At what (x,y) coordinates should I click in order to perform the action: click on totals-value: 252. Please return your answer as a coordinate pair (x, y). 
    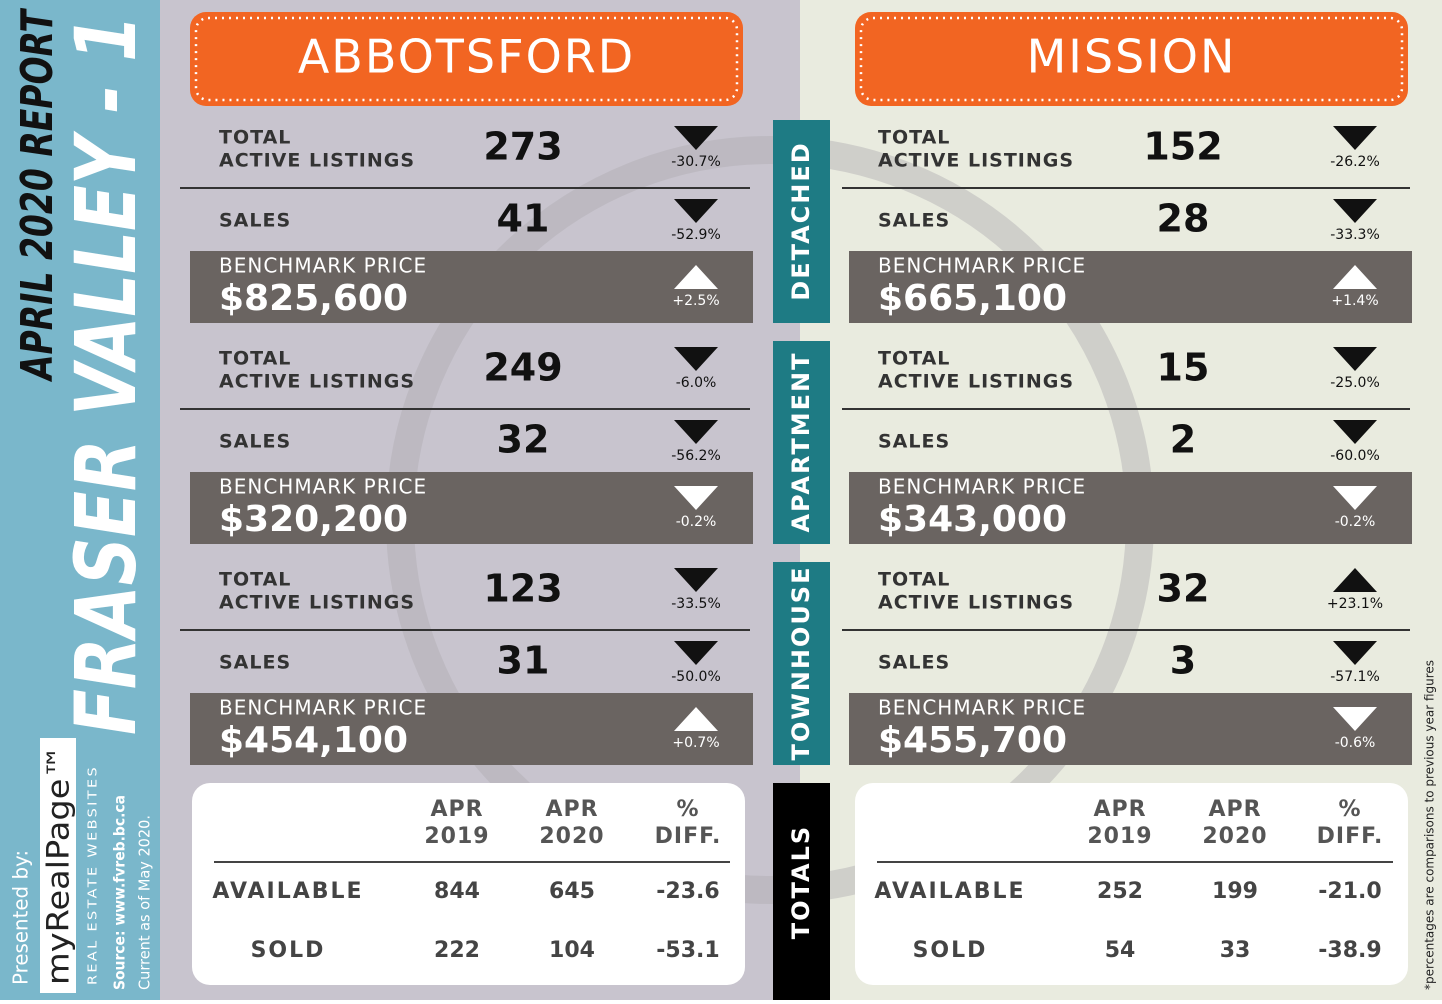
    Looking at the image, I should click on (1120, 891).